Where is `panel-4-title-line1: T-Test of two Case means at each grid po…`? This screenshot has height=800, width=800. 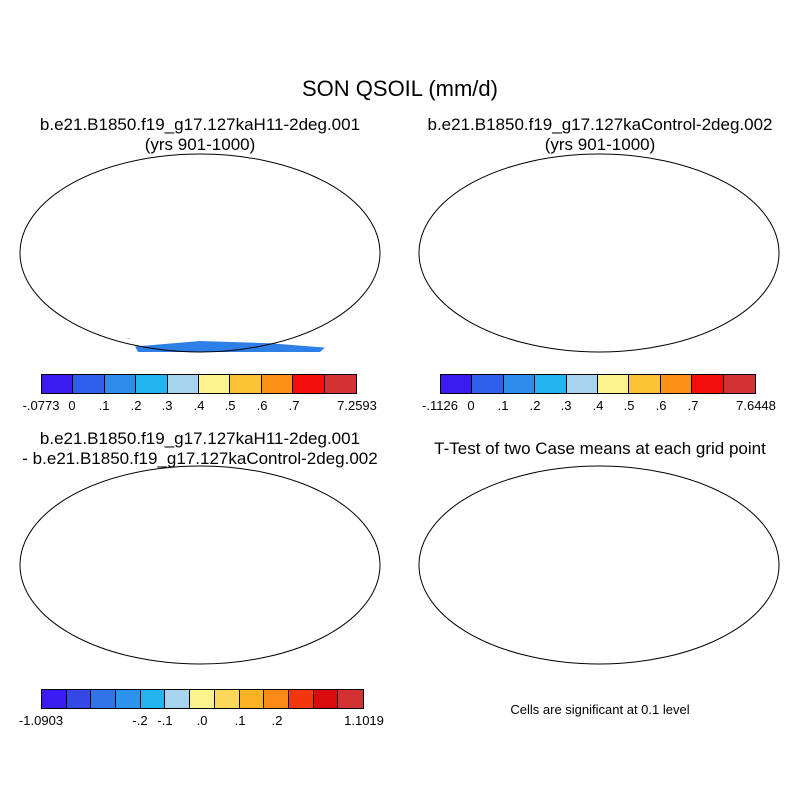
panel-4-title-line1: T-Test of two Case means at each grid po… is located at coordinates (600, 448).